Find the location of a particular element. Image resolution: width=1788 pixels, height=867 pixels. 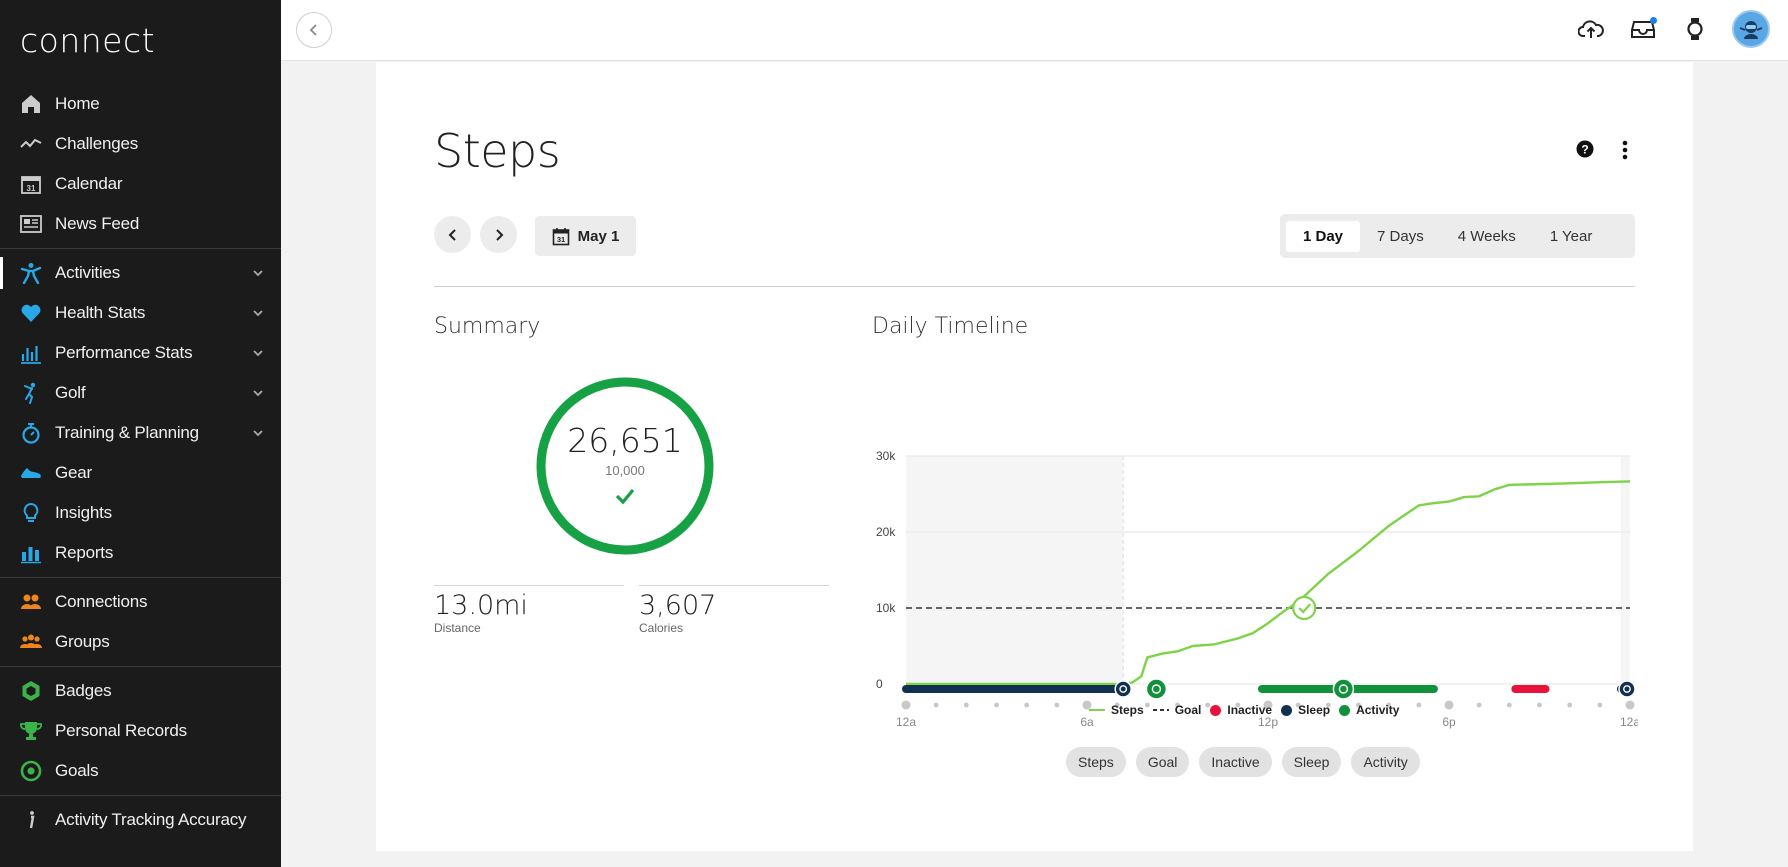

sidebar-item-insights: Insights is located at coordinates (140, 513).